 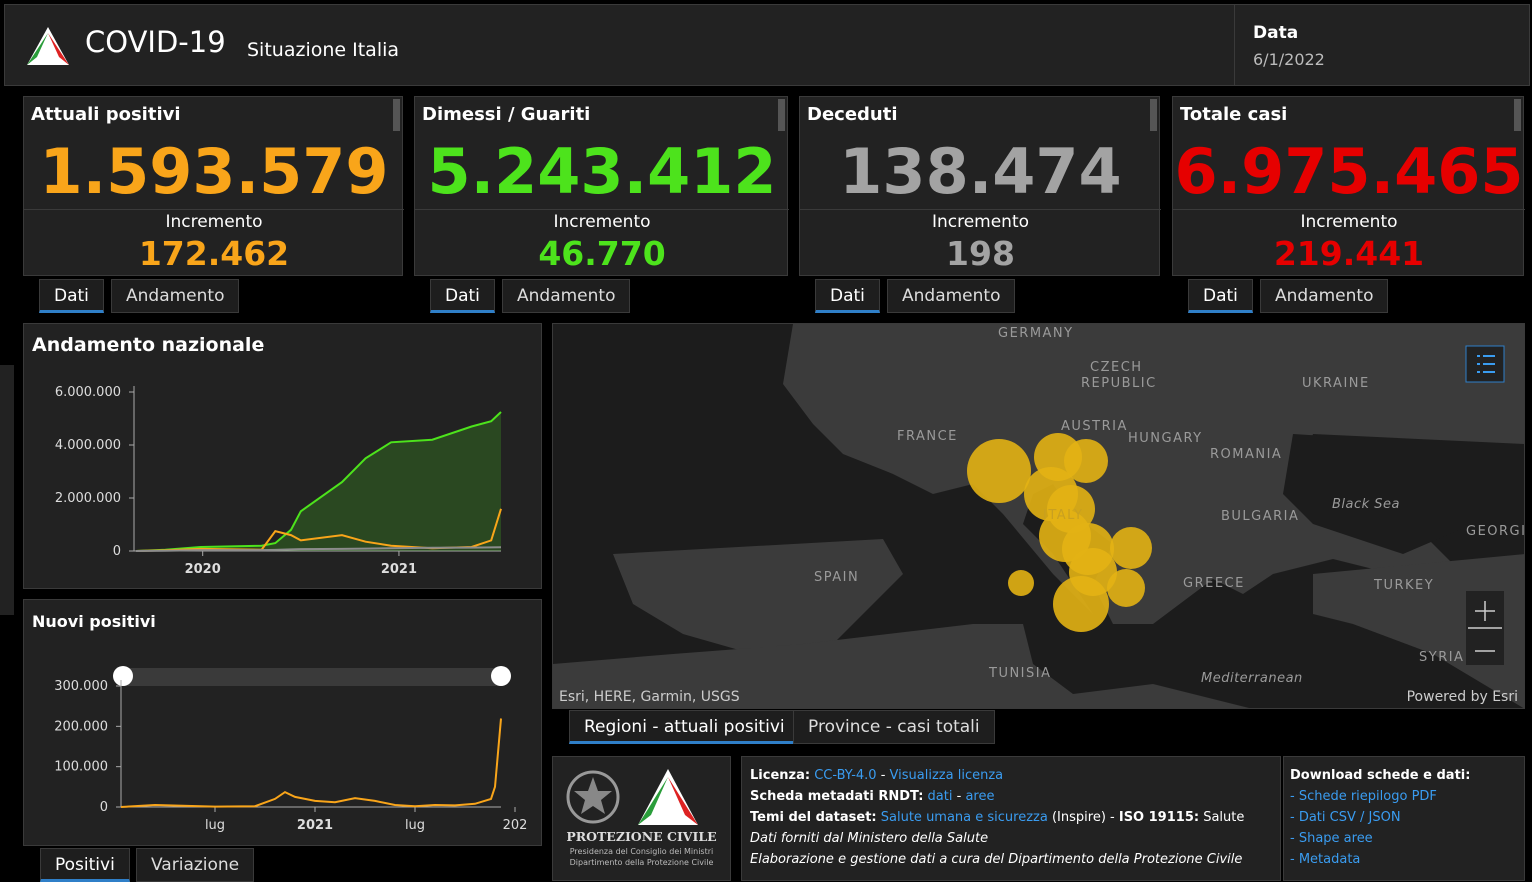 I want to click on org-sub: Dipartimento della Protezione Civile, so click(x=641, y=862).